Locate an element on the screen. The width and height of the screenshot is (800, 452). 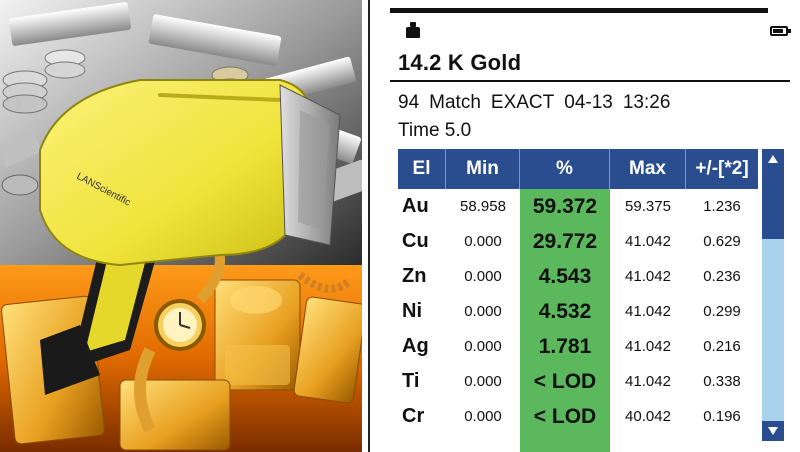
cell-percent: 4.543 is located at coordinates (565, 276).